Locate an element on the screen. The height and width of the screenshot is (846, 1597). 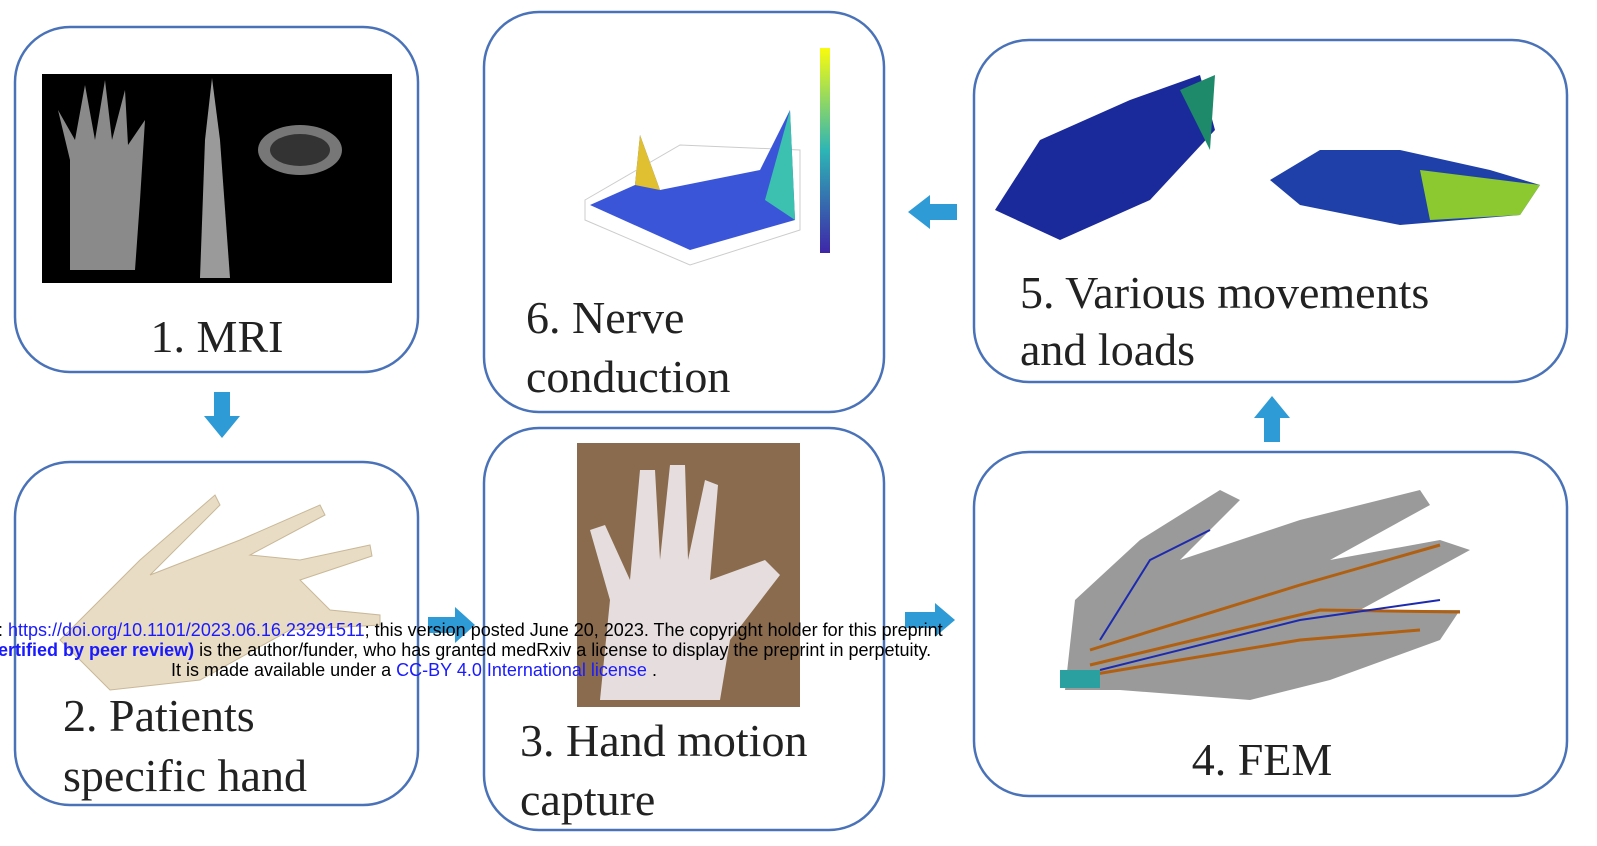
node-label: capture is located at coordinates (587, 799).